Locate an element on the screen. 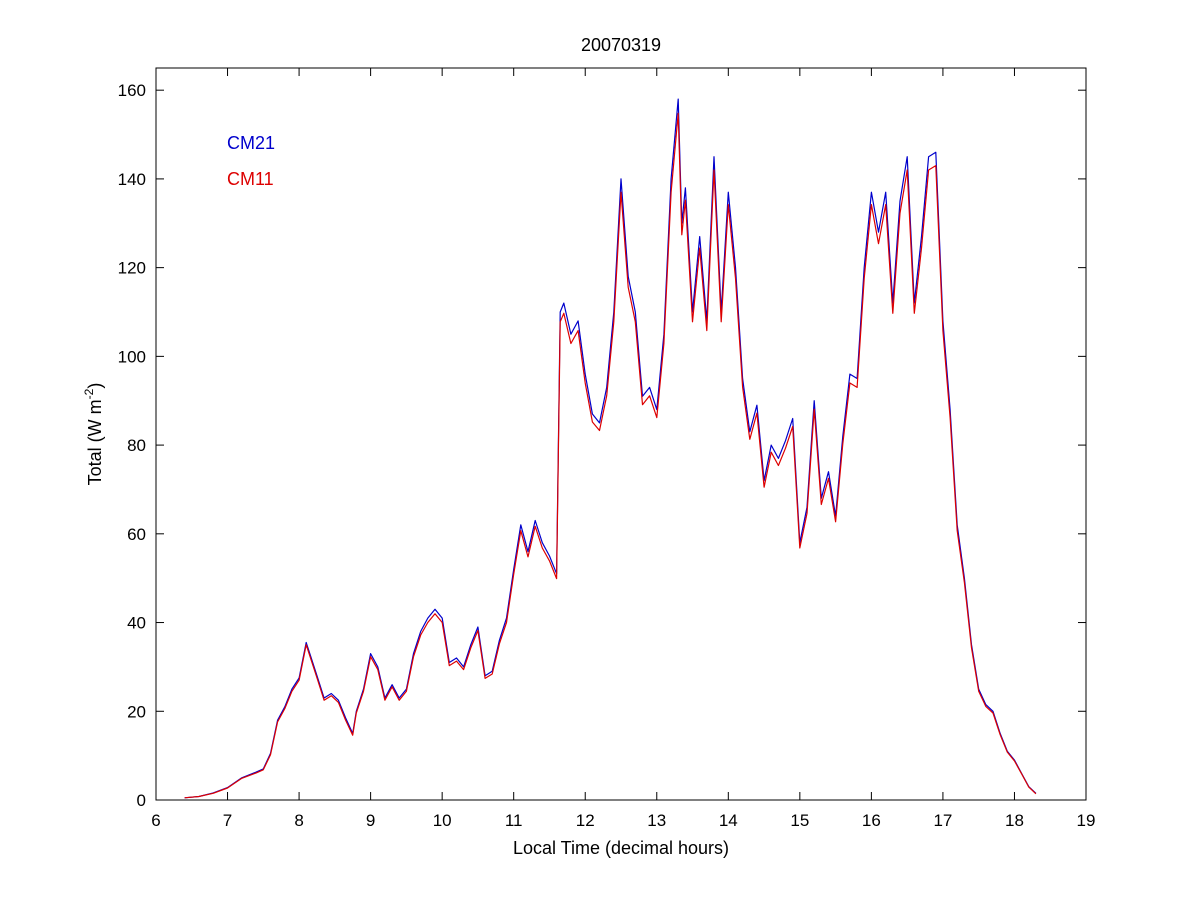 The width and height of the screenshot is (1200, 900). x-tick-label-7: 13 is located at coordinates (656, 820).